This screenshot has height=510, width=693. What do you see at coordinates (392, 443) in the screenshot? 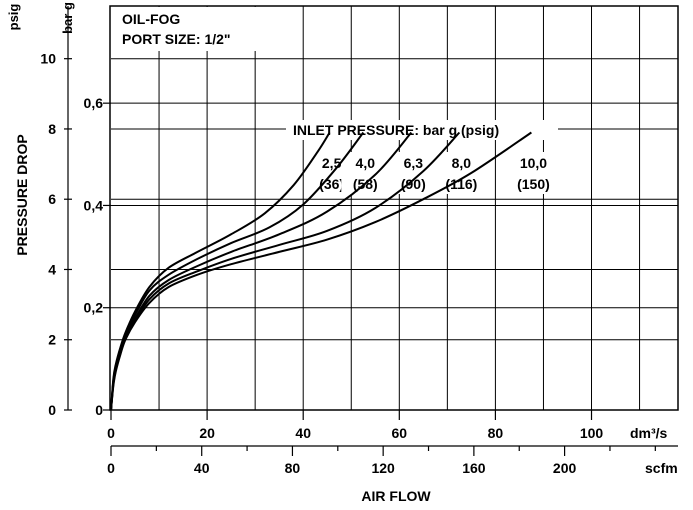
I see `x-axes: 0 20 40 60 80 100 0 40 80 120 160 200` at bounding box center [392, 443].